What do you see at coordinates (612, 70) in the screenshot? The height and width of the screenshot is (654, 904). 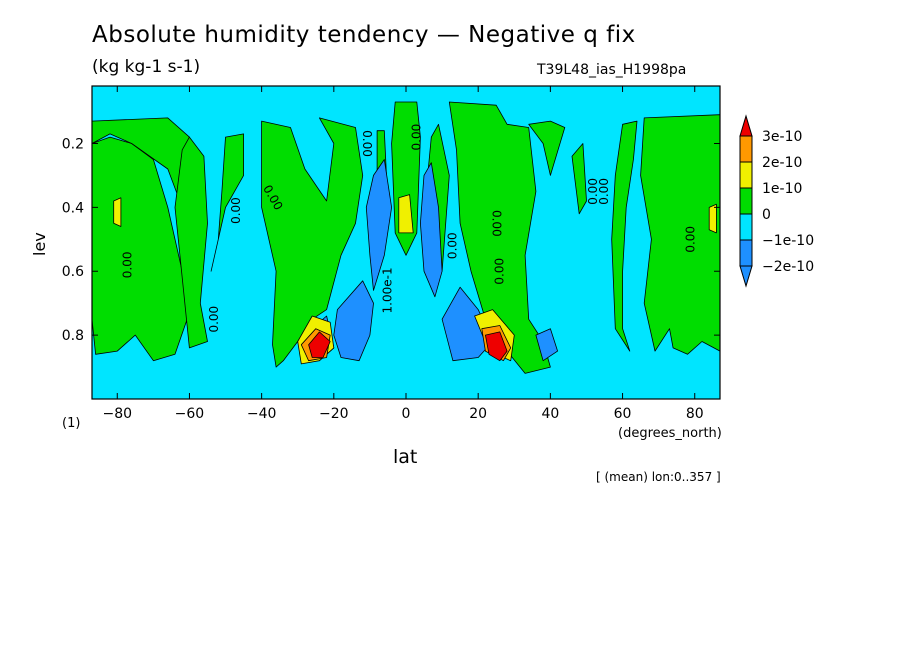 I see `run-id: T39L48_ias_H1998pa` at bounding box center [612, 70].